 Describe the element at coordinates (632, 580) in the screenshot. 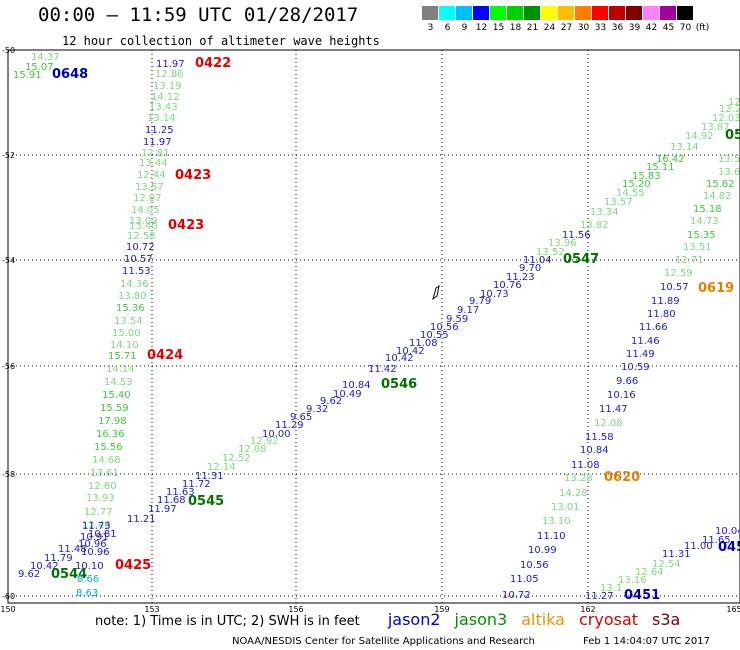

I see `wave-height-label: 13.16` at that location.